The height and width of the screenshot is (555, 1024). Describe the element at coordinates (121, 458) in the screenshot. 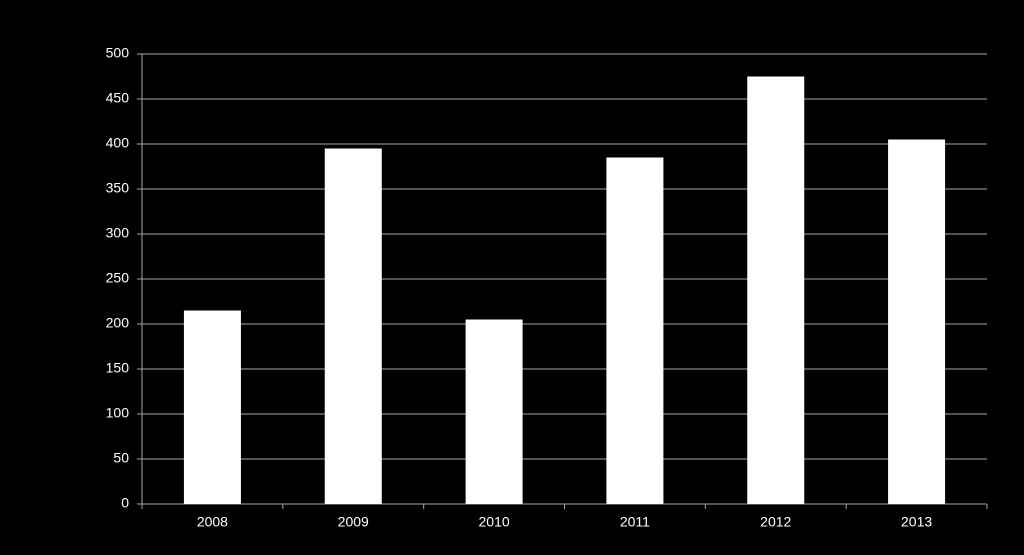

I see `y-tick-label: 50` at that location.